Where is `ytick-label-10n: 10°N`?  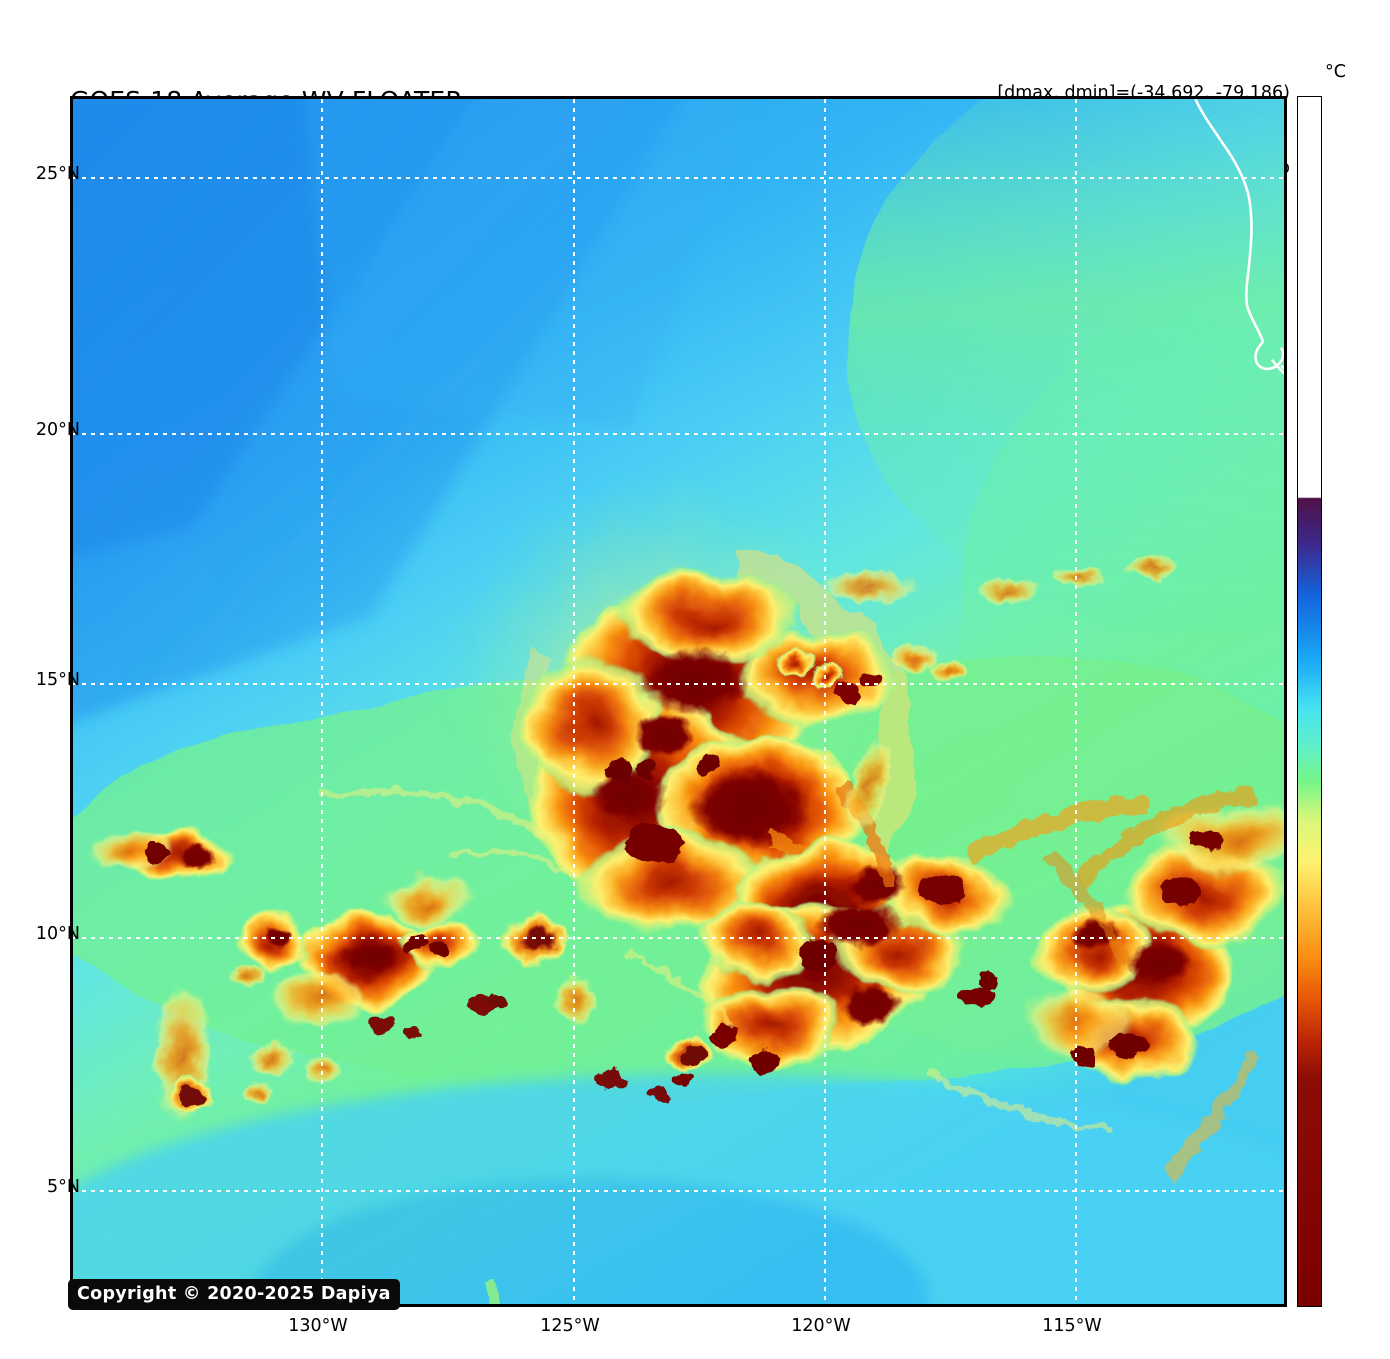 ytick-label-10n: 10°N is located at coordinates (57, 934).